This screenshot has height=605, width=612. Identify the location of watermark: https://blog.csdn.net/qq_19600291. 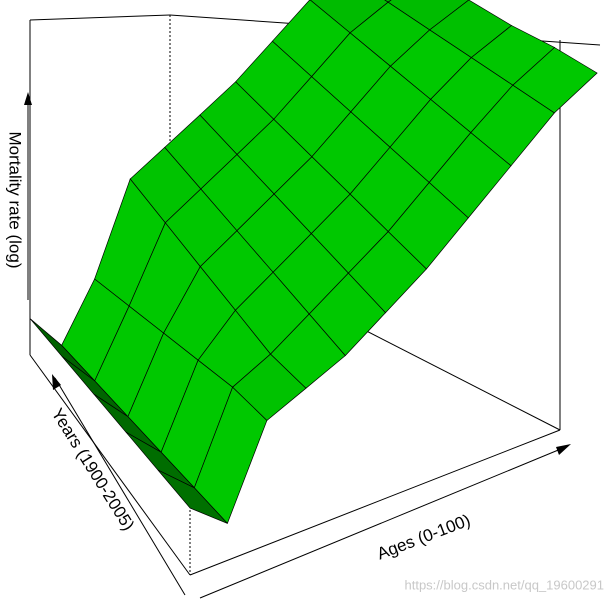
(505, 584).